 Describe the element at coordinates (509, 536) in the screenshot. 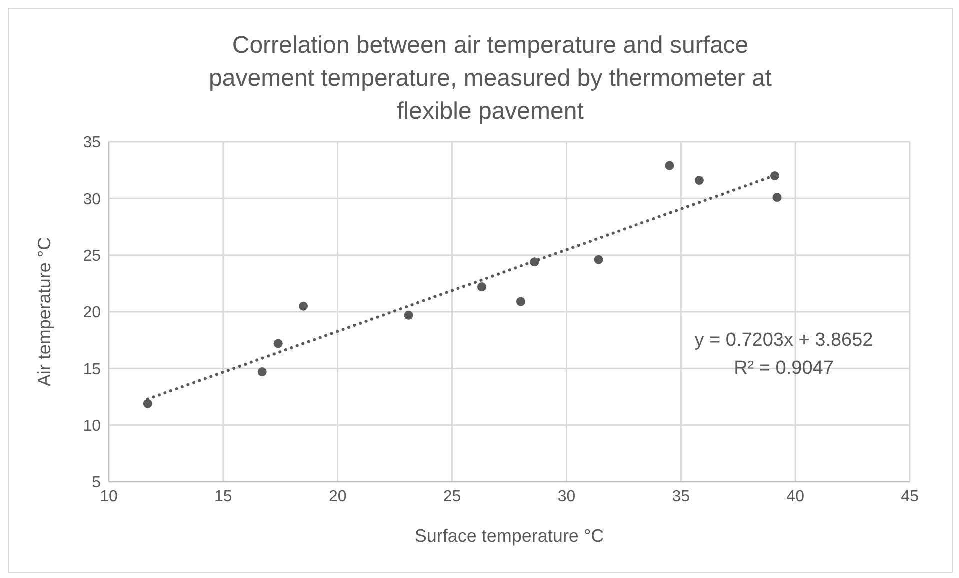

I see `x-axis-title: Surface temperature °C` at that location.